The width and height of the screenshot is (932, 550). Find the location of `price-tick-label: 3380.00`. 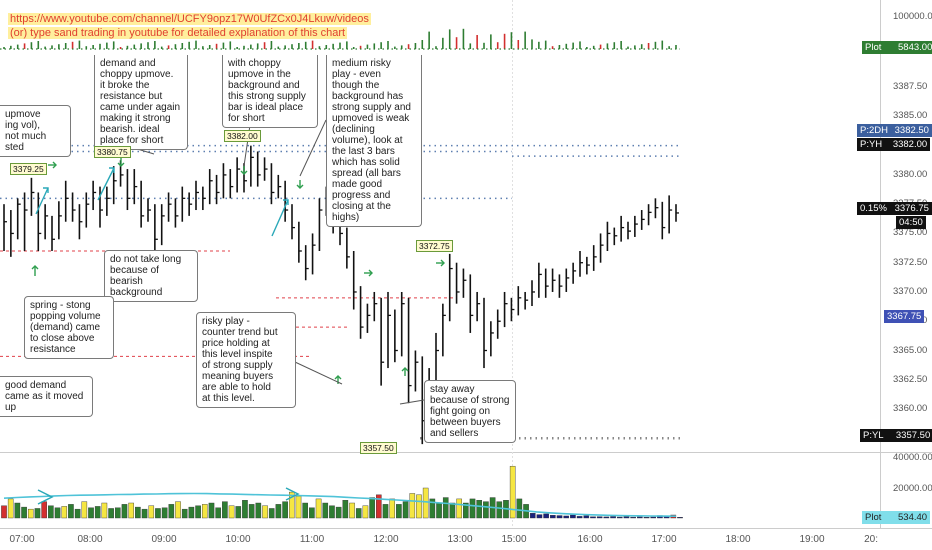

price-tick-label: 3380.00 is located at coordinates (910, 174).